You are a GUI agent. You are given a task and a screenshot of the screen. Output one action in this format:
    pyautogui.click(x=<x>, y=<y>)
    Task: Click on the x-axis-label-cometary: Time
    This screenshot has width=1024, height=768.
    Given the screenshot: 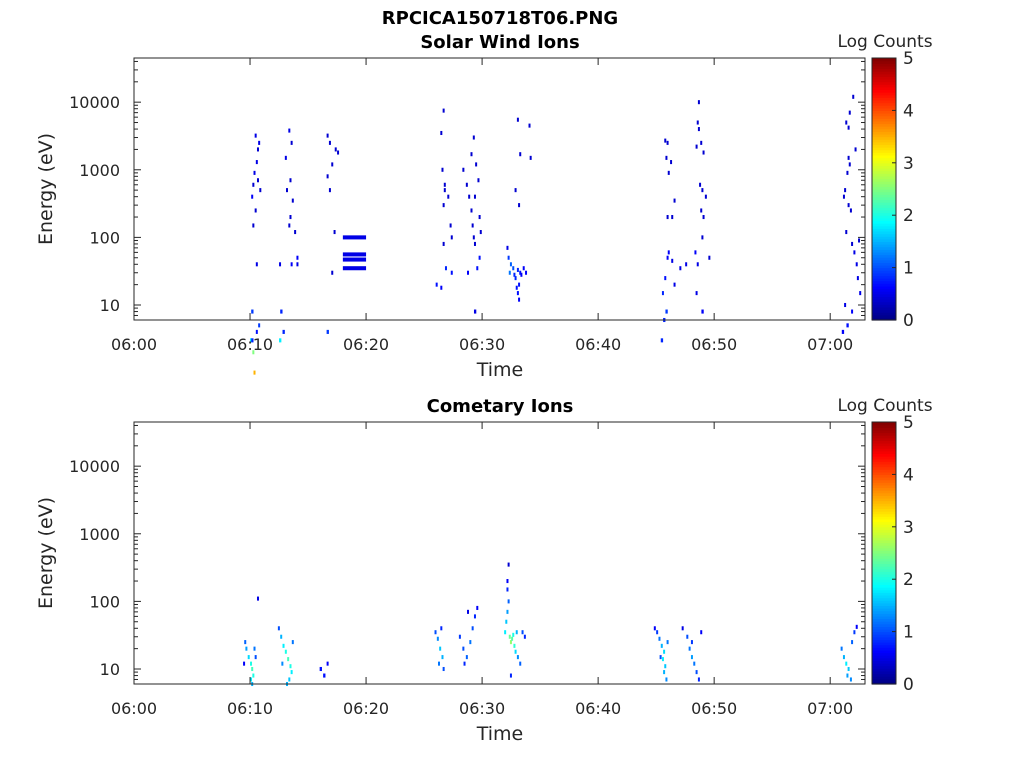 What is the action you would take?
    pyautogui.click(x=500, y=734)
    